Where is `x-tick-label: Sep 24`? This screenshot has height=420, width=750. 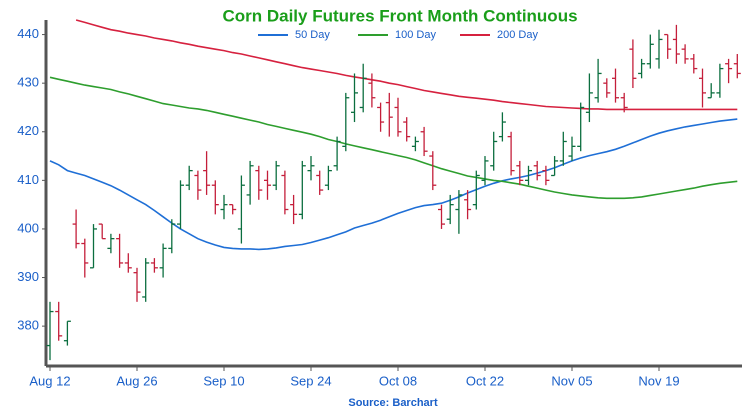
x-tick-label: Sep 24 is located at coordinates (310, 380).